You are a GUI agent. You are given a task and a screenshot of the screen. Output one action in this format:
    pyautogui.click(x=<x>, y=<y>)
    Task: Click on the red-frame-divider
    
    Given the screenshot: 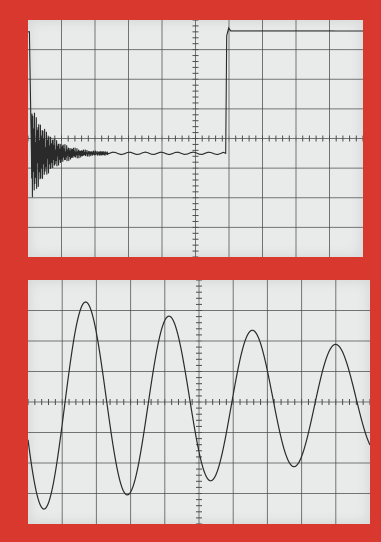 What is the action you would take?
    pyautogui.click(x=190, y=268)
    